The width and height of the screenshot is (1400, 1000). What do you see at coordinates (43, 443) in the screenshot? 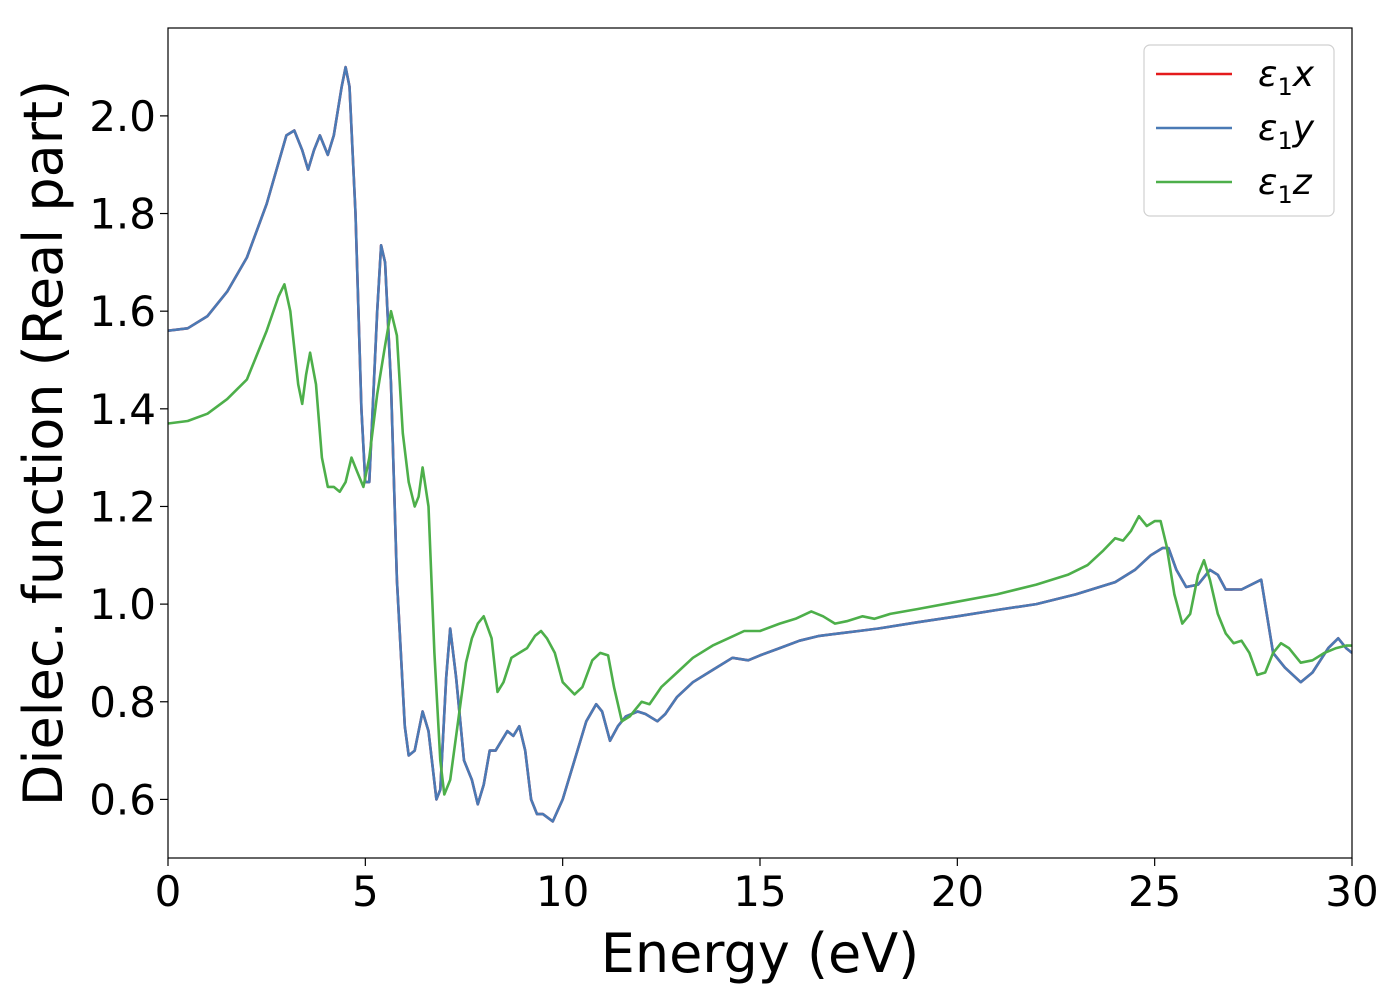
I see `y-axis-label: Dielec. function (Real part)` at bounding box center [43, 443].